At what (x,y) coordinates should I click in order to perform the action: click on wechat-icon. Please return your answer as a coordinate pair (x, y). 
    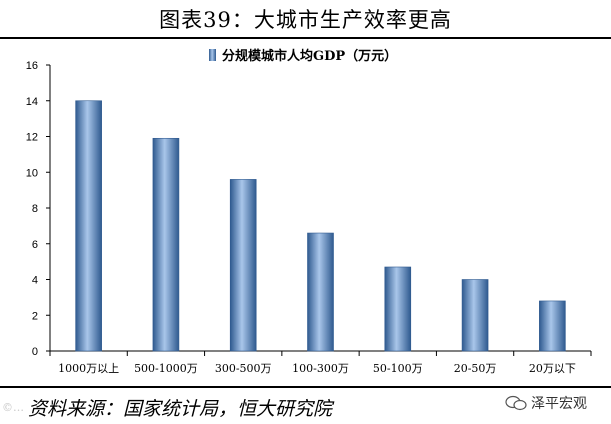
    Looking at the image, I should click on (516, 403).